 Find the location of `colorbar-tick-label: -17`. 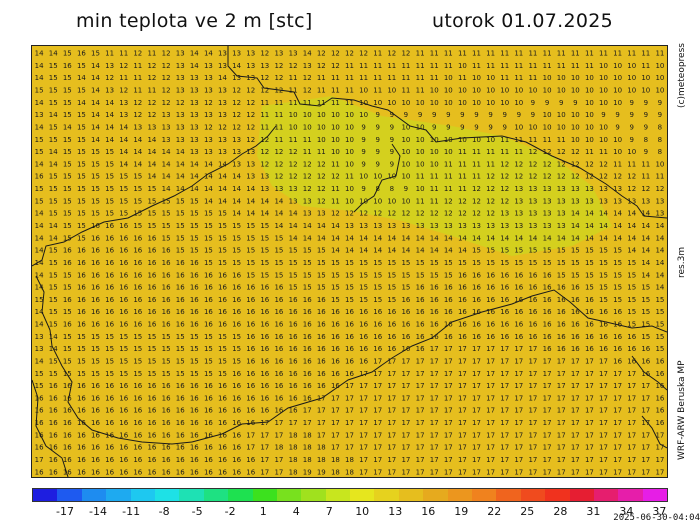

colorbar-tick-label: -17 is located at coordinates (65, 511).